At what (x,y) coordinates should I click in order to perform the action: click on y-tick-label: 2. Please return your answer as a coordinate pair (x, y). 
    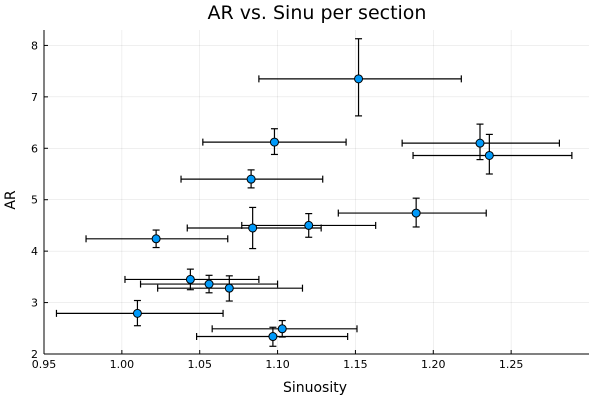
    Looking at the image, I should click on (34, 354).